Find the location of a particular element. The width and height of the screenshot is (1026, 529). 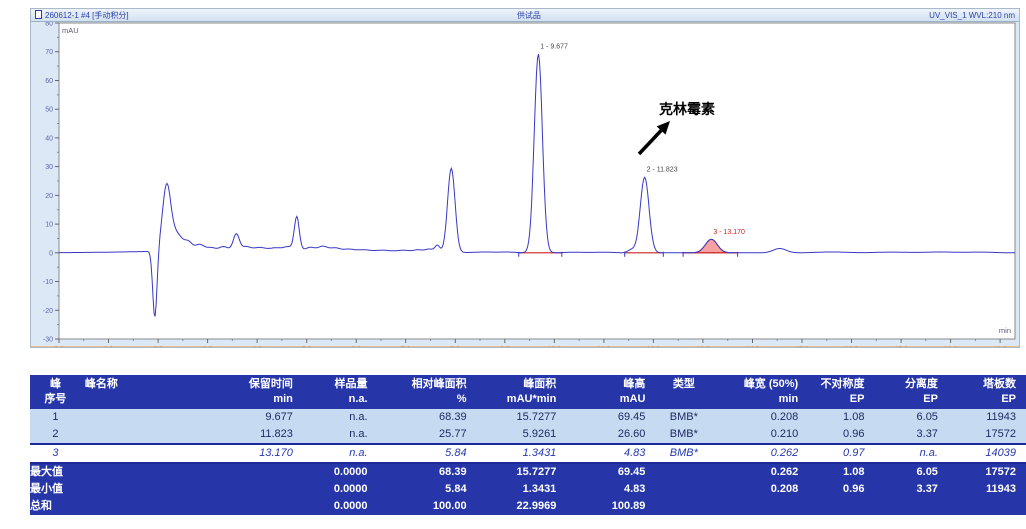

summary-cell-height: 100.89 is located at coordinates (611, 506).